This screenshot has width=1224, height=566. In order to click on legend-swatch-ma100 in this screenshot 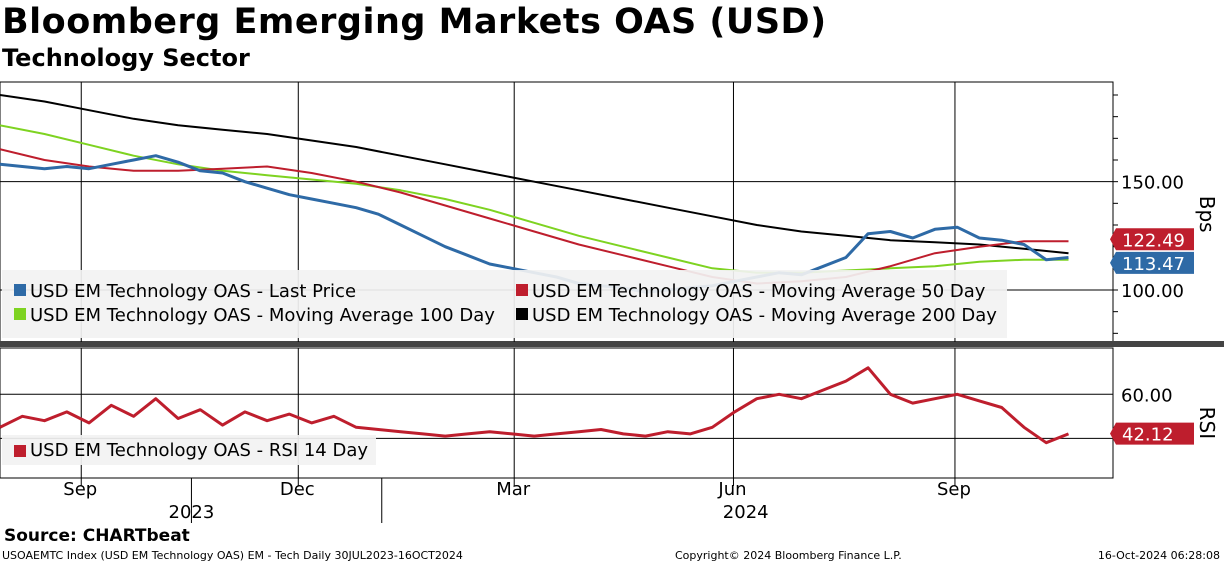, I will do `click(20, 314)`.